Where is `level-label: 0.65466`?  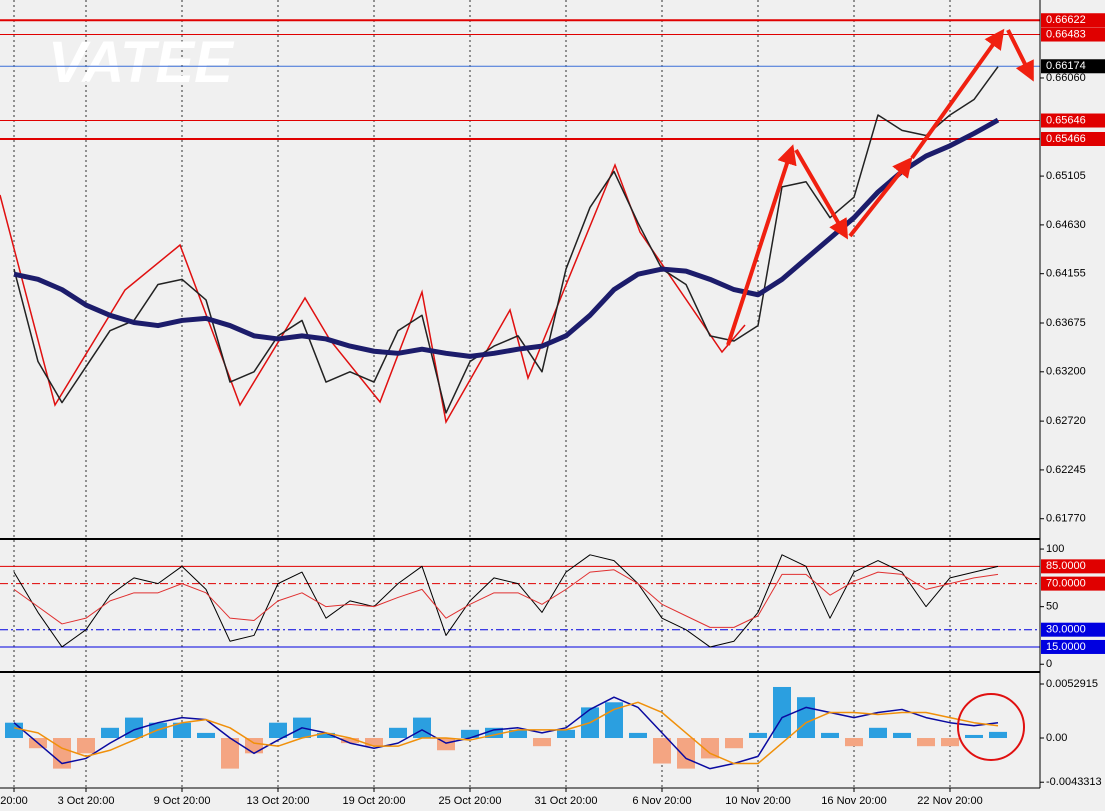 level-label: 0.65466 is located at coordinates (1066, 139).